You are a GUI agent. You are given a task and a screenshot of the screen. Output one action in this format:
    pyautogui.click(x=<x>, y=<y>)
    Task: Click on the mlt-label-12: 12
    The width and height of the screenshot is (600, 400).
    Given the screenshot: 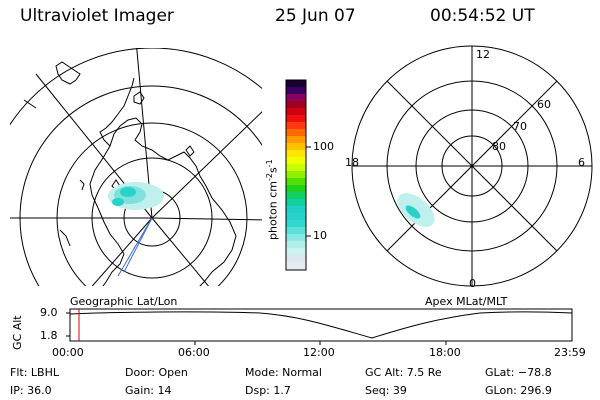 What is the action you would take?
    pyautogui.click(x=483, y=54)
    